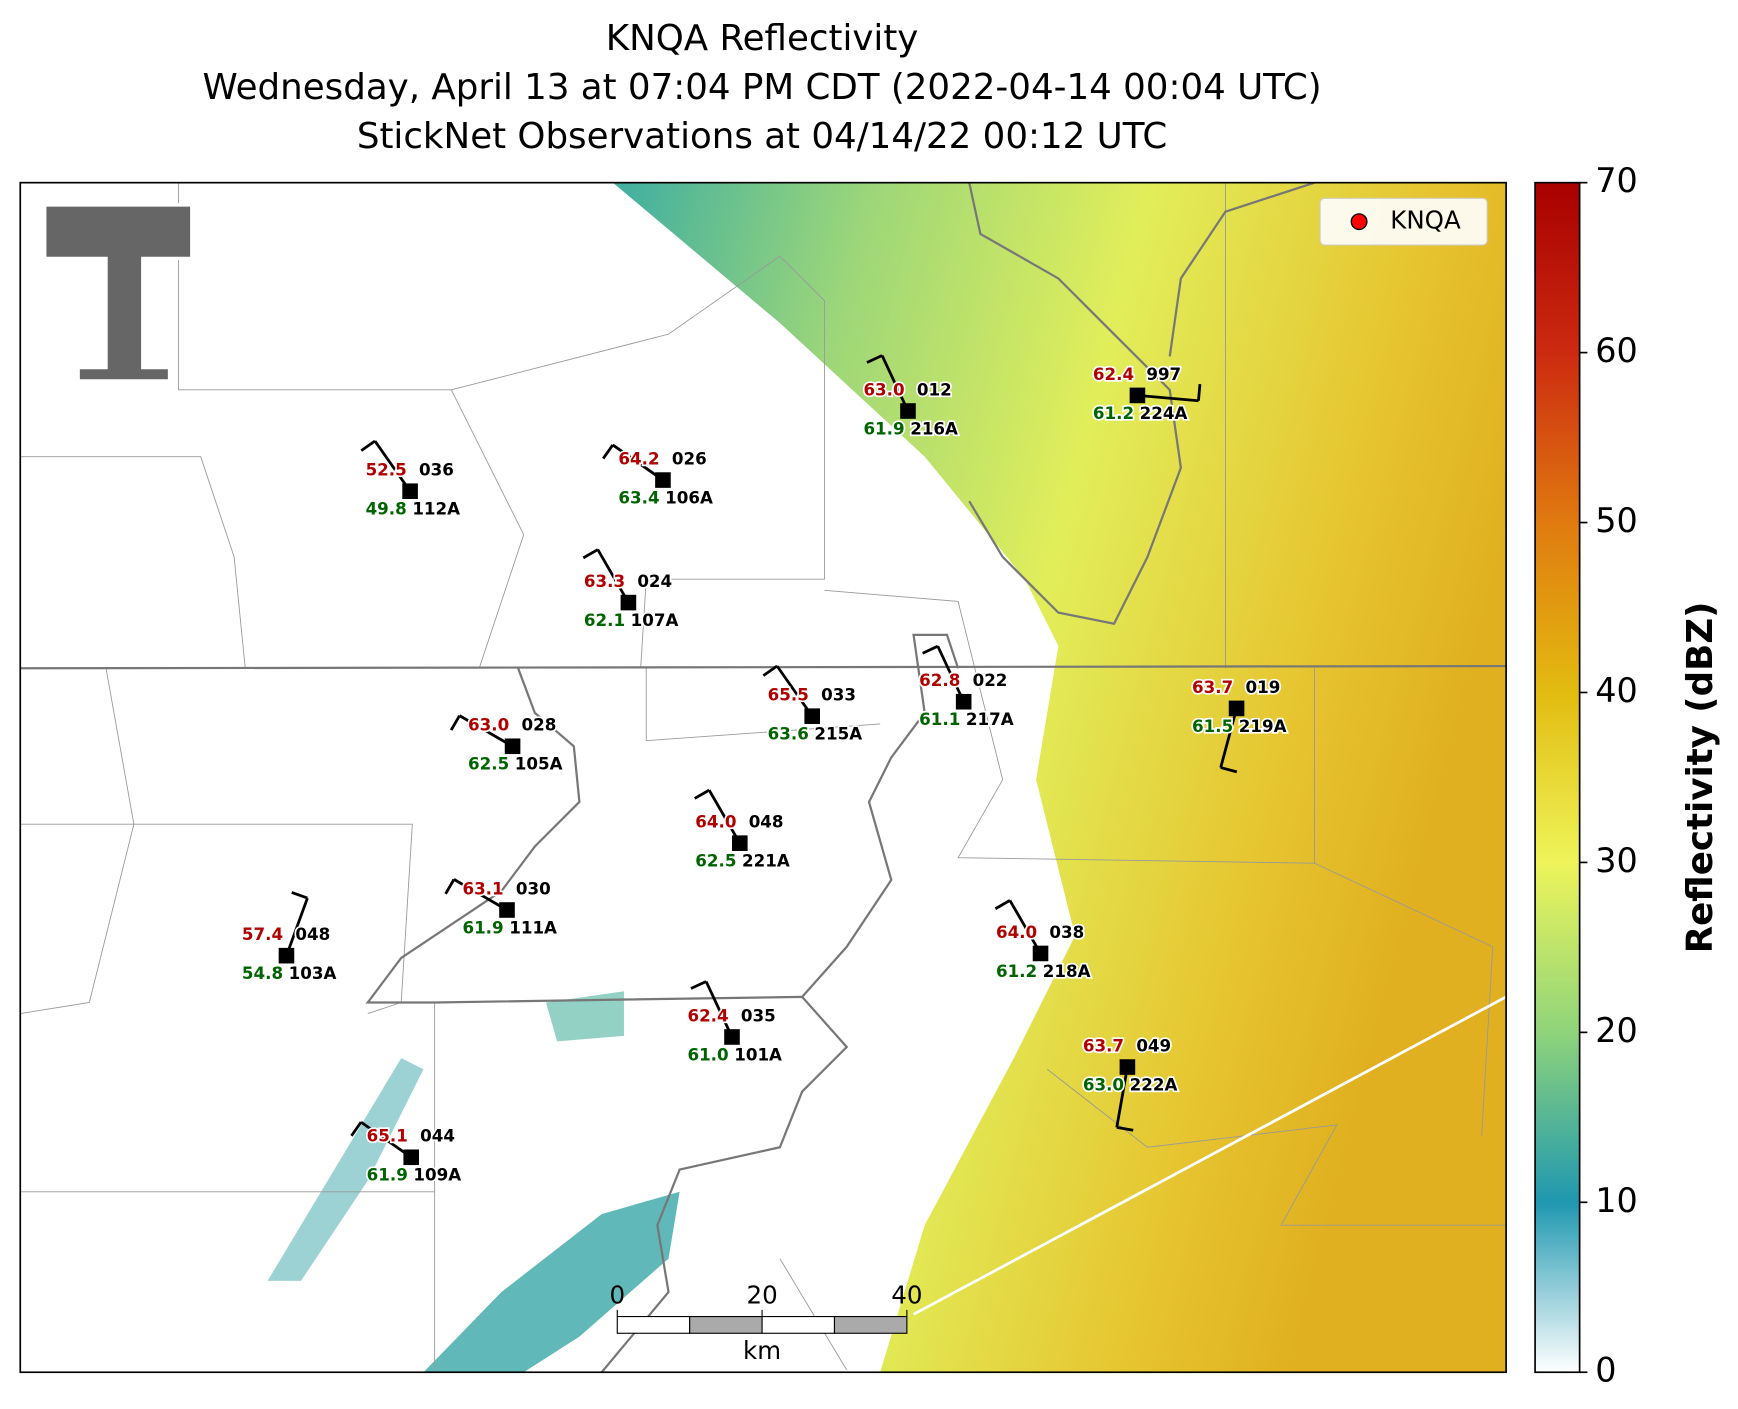  I want to click on dewpoint: 62.1, so click(604, 620).